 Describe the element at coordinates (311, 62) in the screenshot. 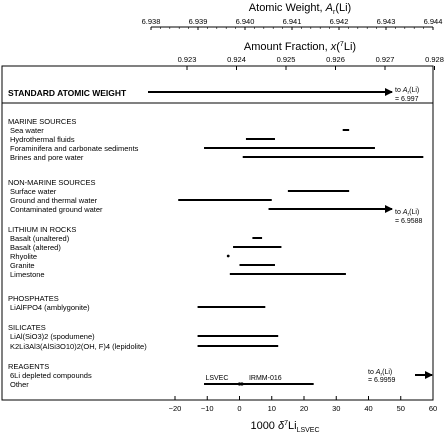

I see `top-axis-2-ticks: 0.923 0.924 0.925 0.926 0.927 0.928` at that location.